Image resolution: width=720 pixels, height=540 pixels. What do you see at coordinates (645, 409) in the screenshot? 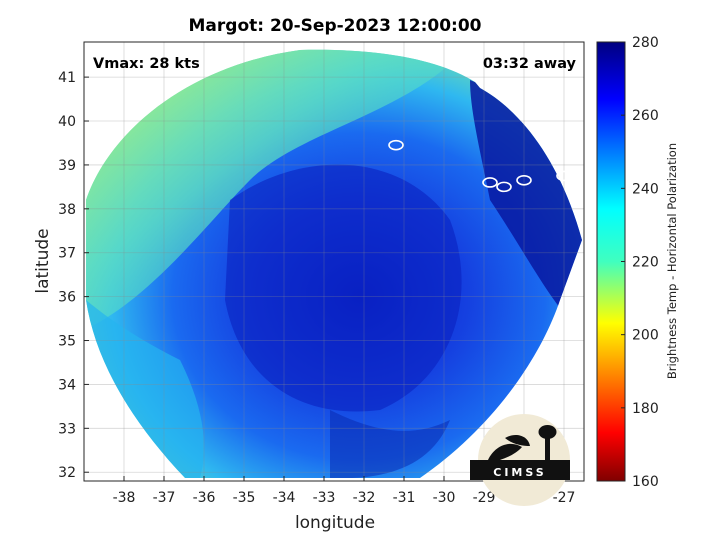
I see `colorbar-tick-label: 180` at bounding box center [645, 409].